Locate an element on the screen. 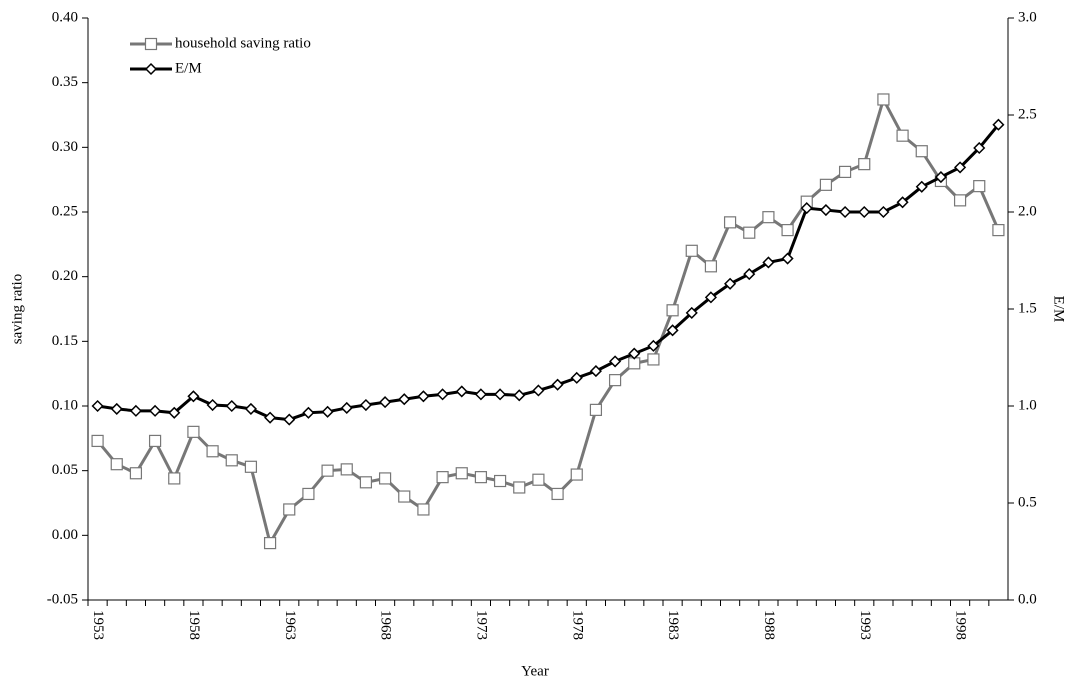  y-tick-label: 0.20 is located at coordinates (65, 276).